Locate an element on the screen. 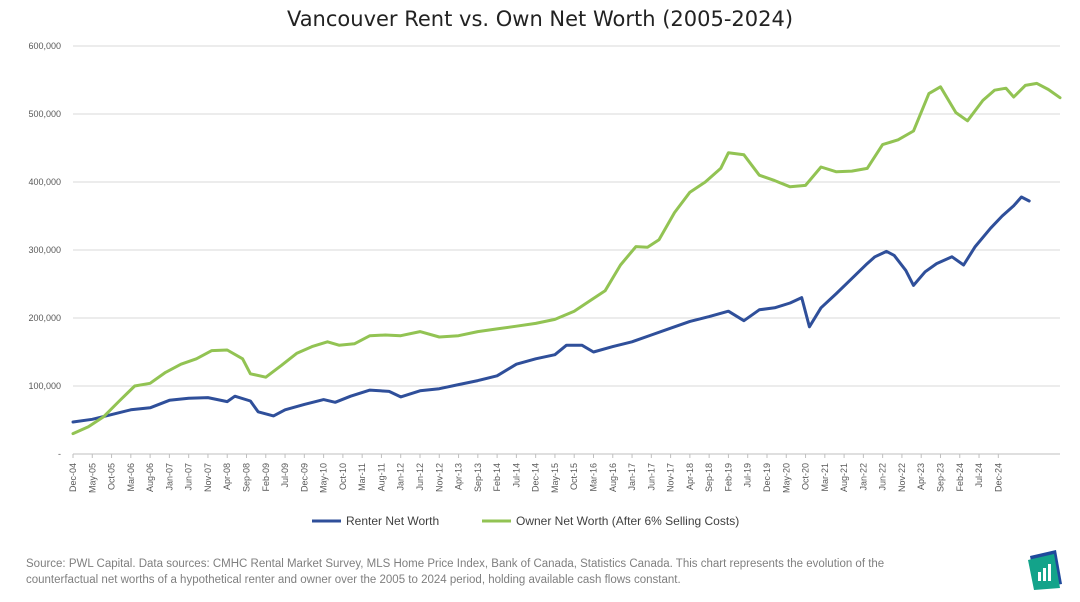 Image resolution: width=1080 pixels, height=602 pixels. x-tick-label: Apr-13 is located at coordinates (459, 476).